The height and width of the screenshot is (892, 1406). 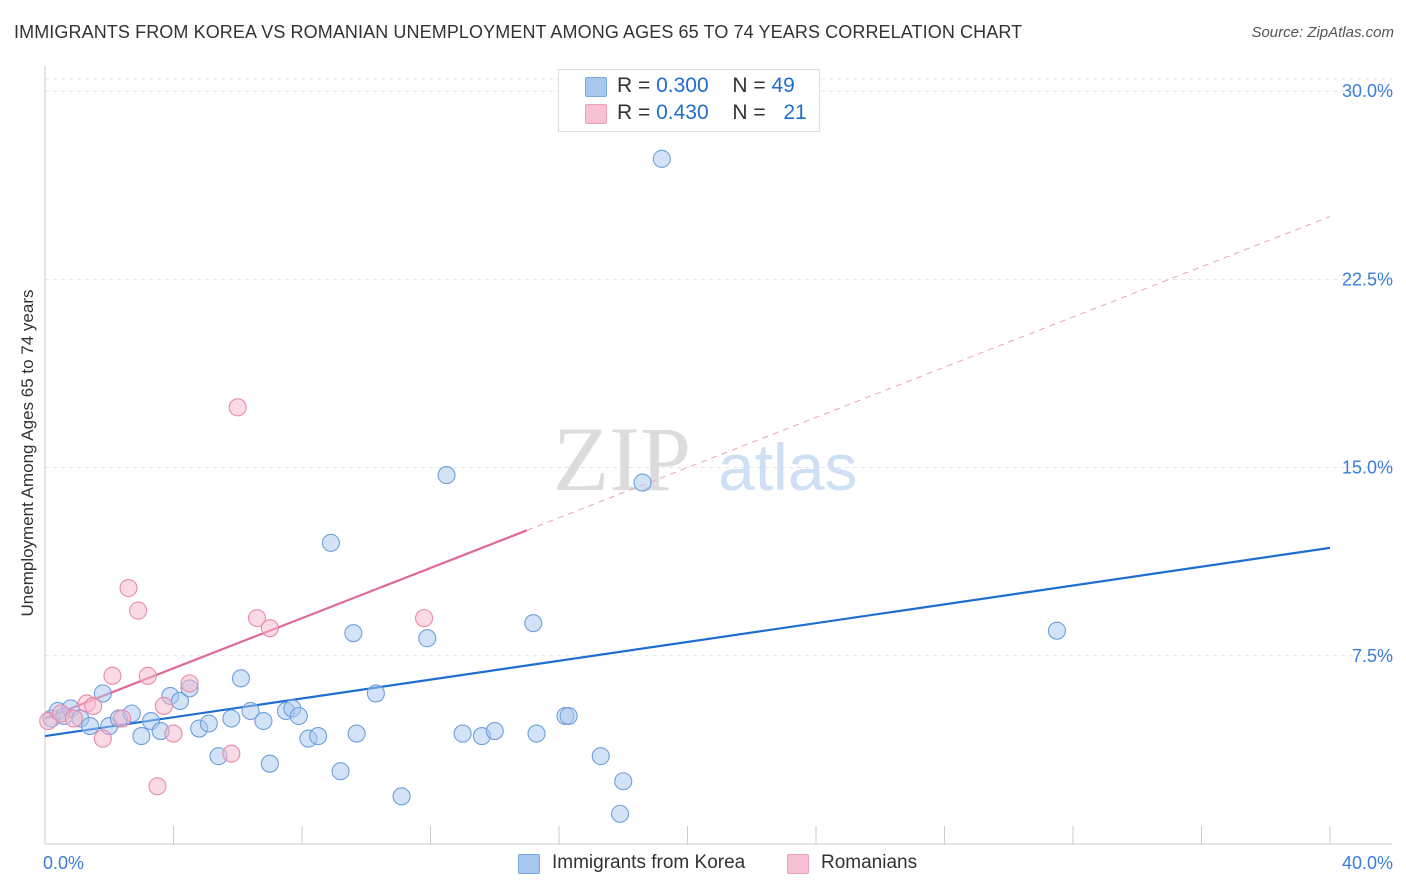 I want to click on y-tick-label-0: 7.5%, so click(x=1372, y=656).